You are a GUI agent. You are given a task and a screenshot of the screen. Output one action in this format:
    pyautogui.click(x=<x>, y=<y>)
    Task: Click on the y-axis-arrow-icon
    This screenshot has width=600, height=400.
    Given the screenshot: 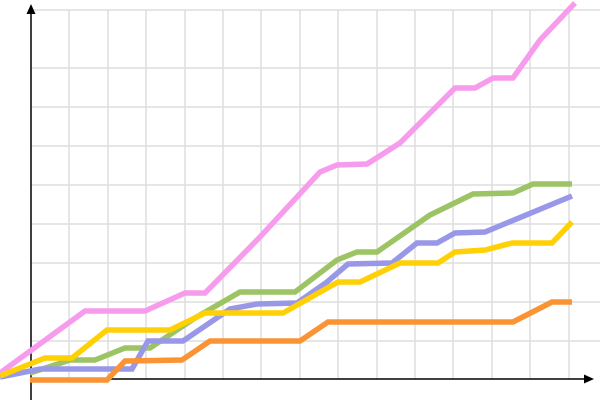 What is the action you would take?
    pyautogui.click(x=31, y=9)
    